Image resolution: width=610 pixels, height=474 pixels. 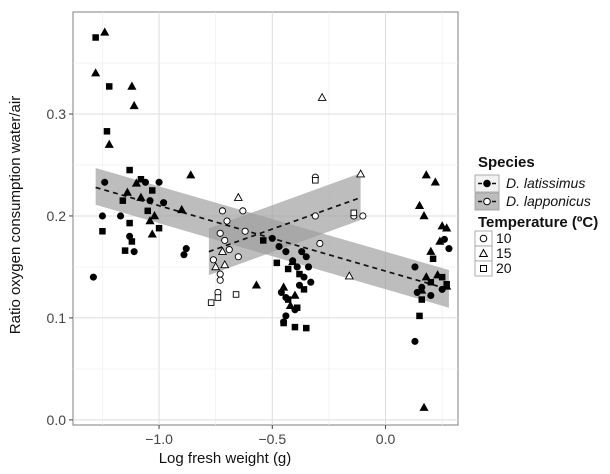 I want to click on y-tick-label: 0.3, so click(x=57, y=114).